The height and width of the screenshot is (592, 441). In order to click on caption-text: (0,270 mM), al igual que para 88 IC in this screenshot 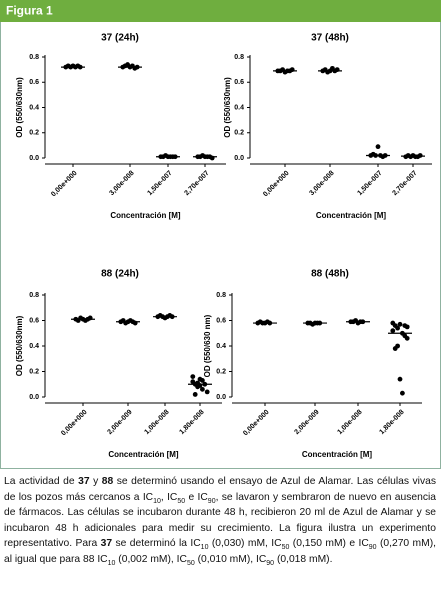, I will do `click(220, 551)`.